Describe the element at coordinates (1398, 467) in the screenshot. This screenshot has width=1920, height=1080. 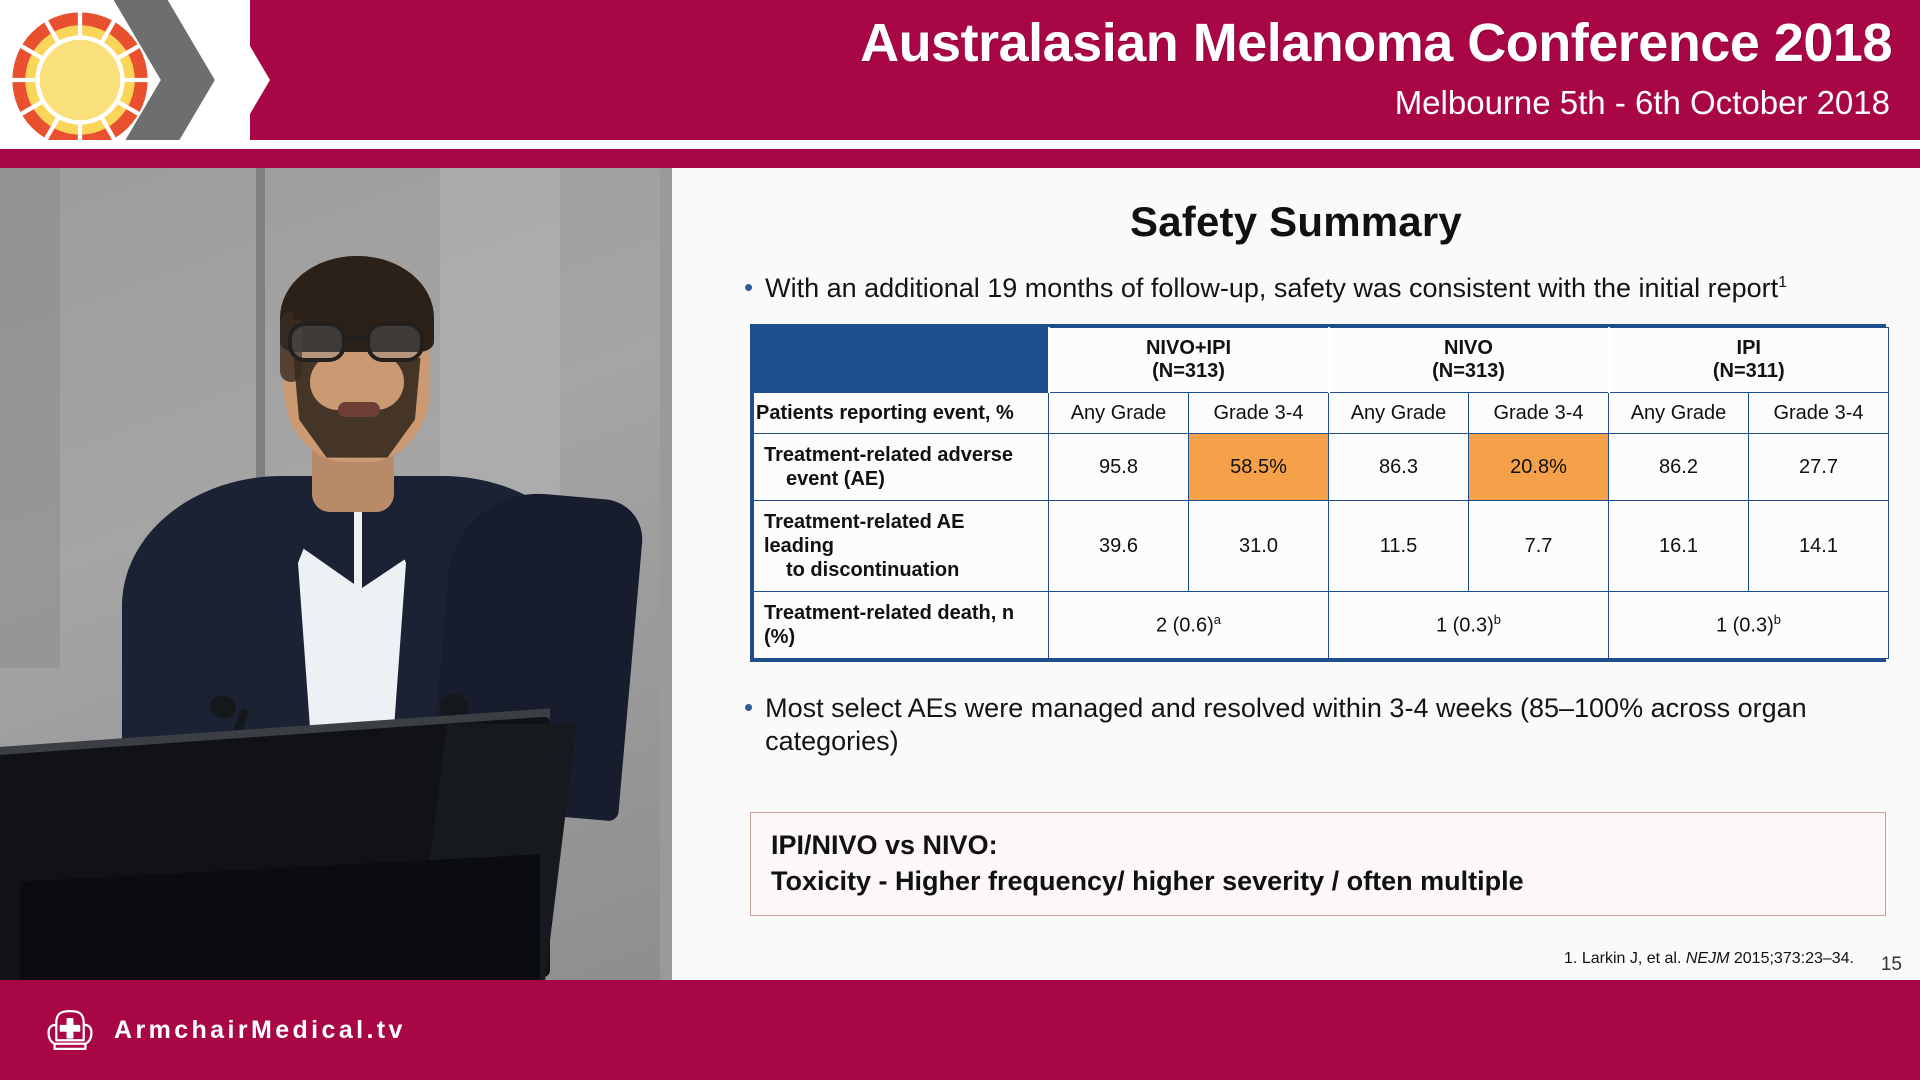
I see `row-0-val-2: 86.3` at that location.